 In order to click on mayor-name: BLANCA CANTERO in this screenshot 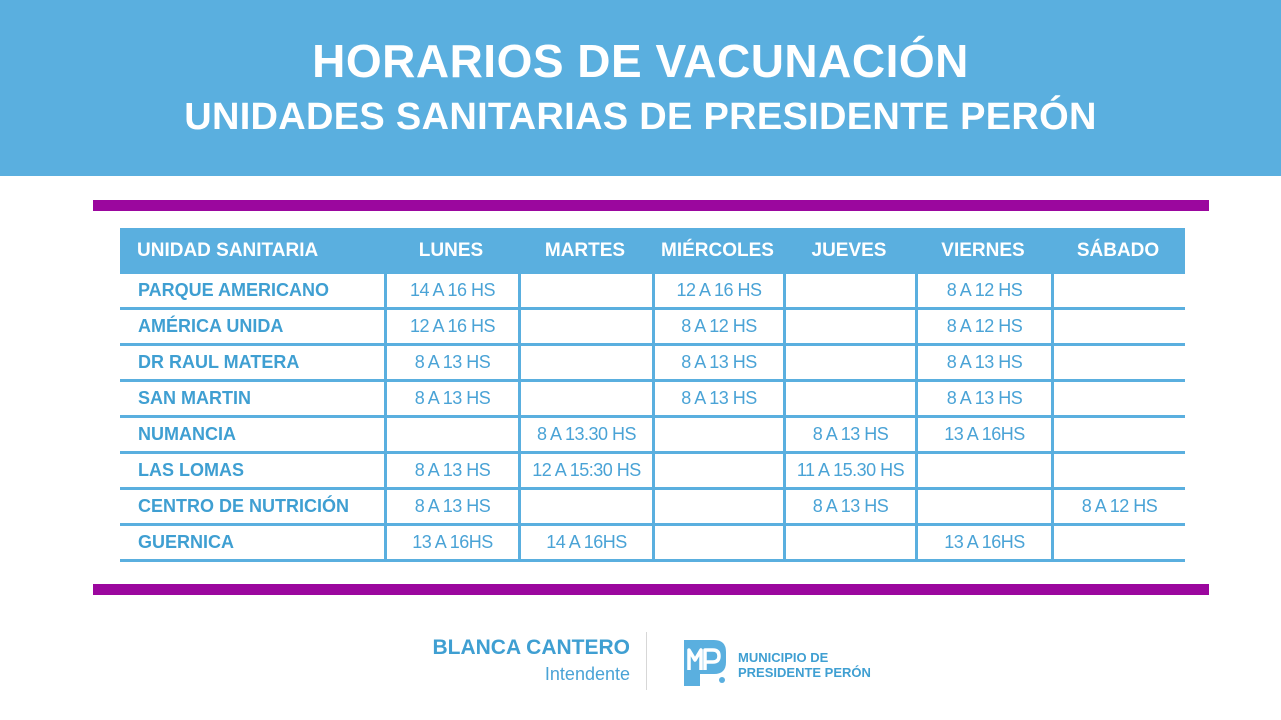, I will do `click(531, 647)`.